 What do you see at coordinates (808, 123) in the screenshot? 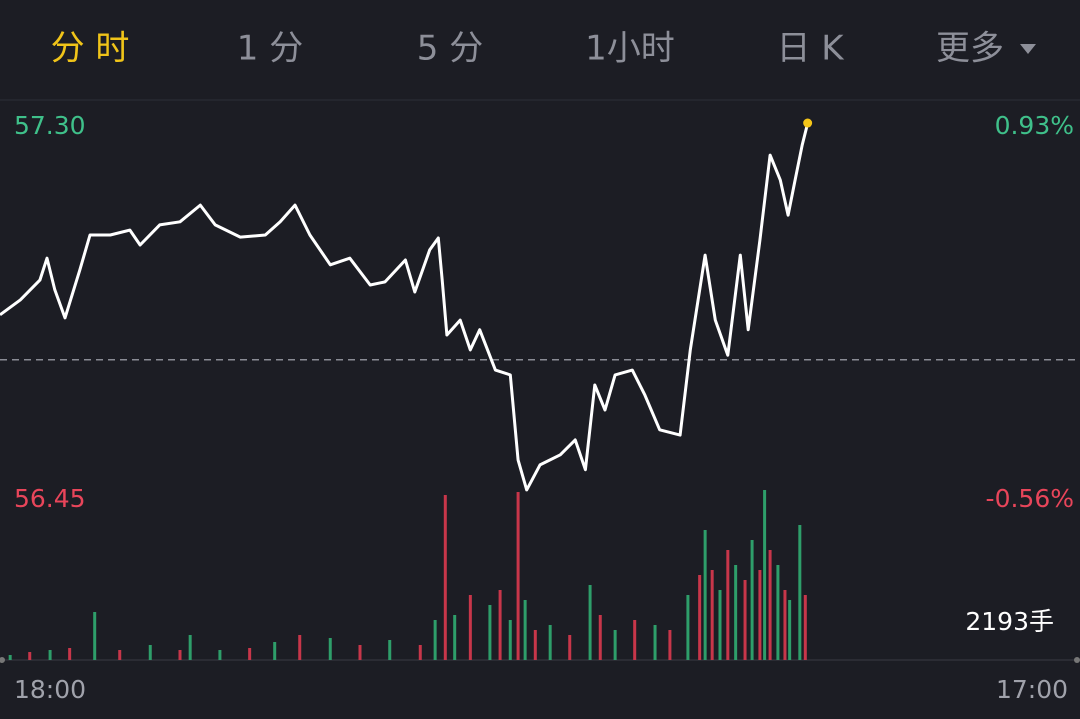
I see `last-price-dot` at bounding box center [808, 123].